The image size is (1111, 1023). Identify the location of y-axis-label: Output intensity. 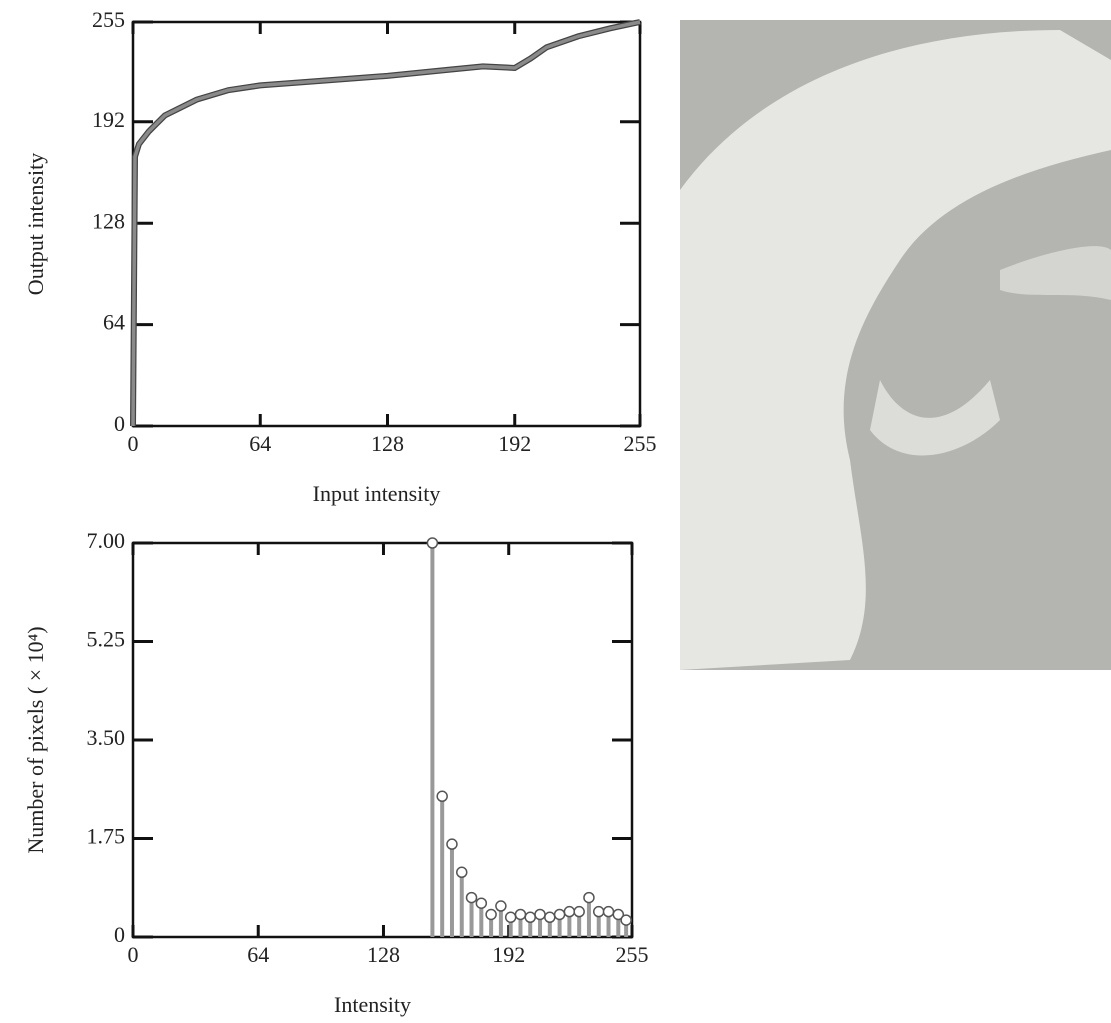
(35, 224).